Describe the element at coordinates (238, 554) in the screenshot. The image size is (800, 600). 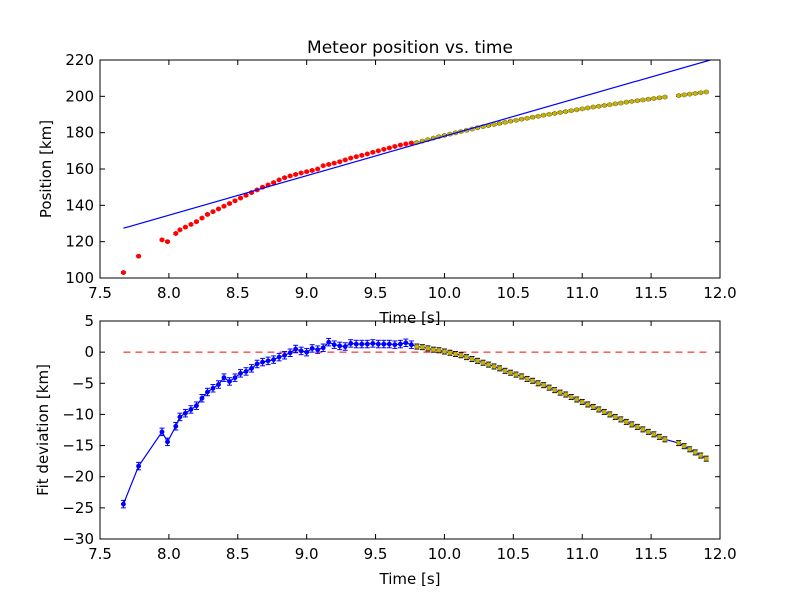
I see `deviation-chart-x-tick-label: 8.5` at that location.